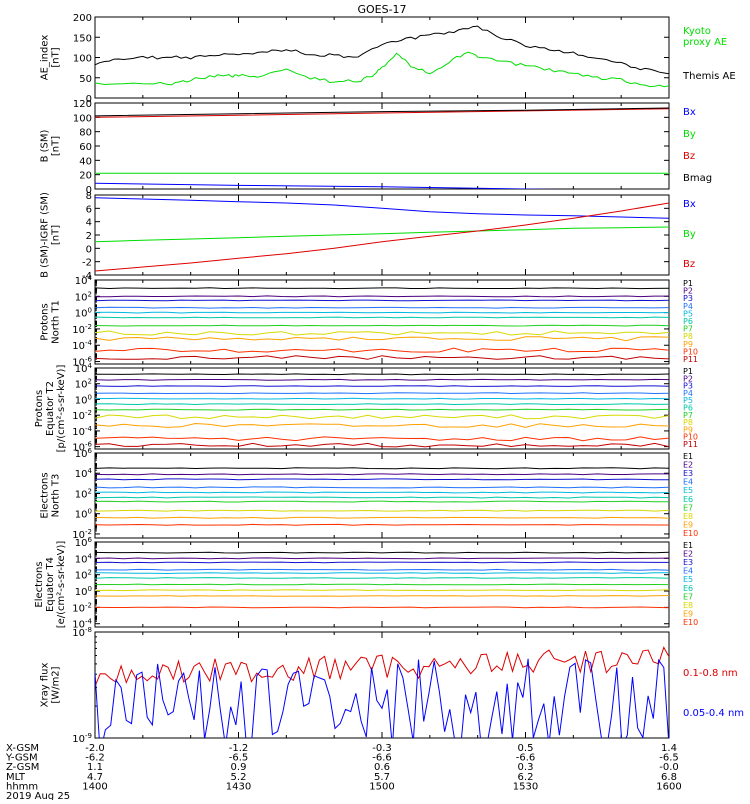 The width and height of the screenshot is (750, 804). Describe the element at coordinates (669, 748) in the screenshot. I see `x-tick-label: 1.4` at that location.